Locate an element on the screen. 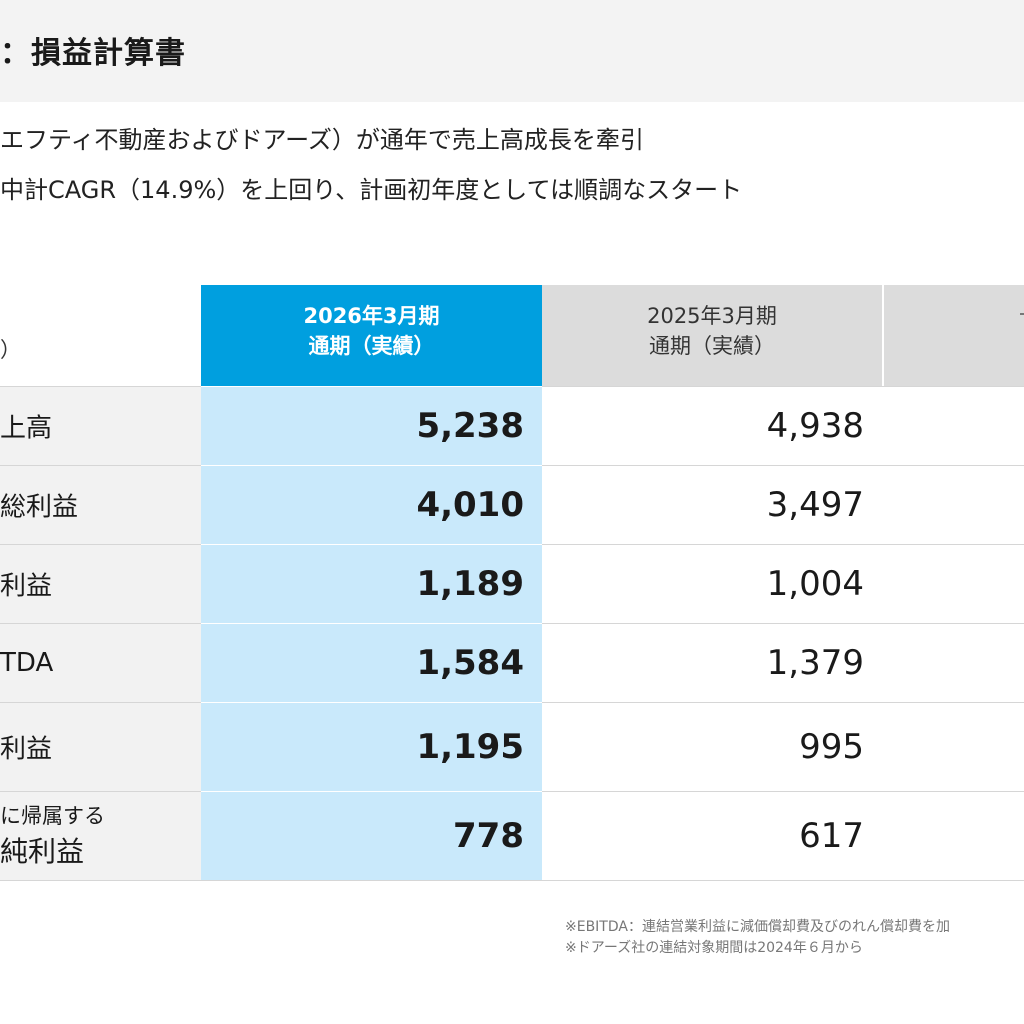 The image size is (1024, 1024). cell-previous-operating-profit: 1,004 is located at coordinates (712, 583).